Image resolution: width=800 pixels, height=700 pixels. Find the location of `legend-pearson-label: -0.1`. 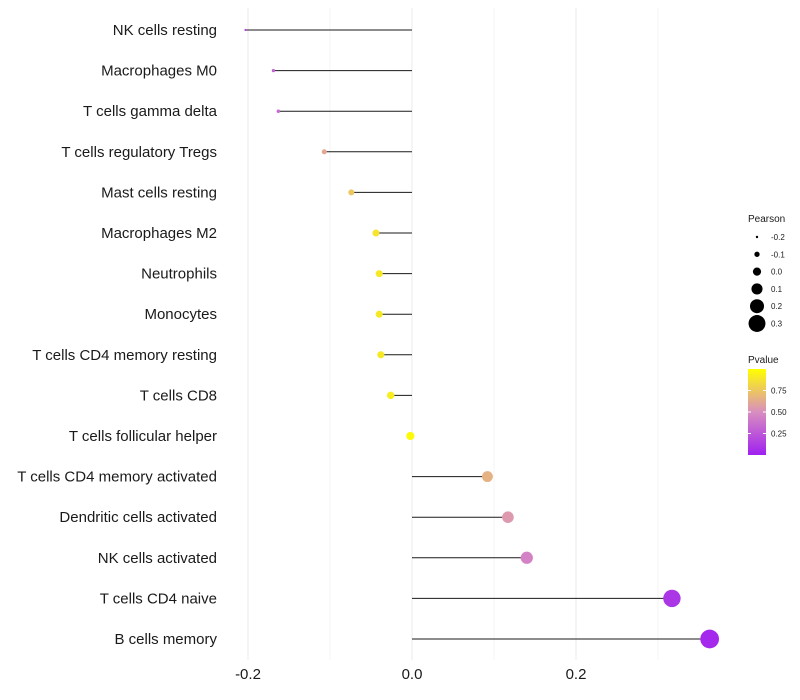

legend-pearson-label: -0.1 is located at coordinates (778, 254).